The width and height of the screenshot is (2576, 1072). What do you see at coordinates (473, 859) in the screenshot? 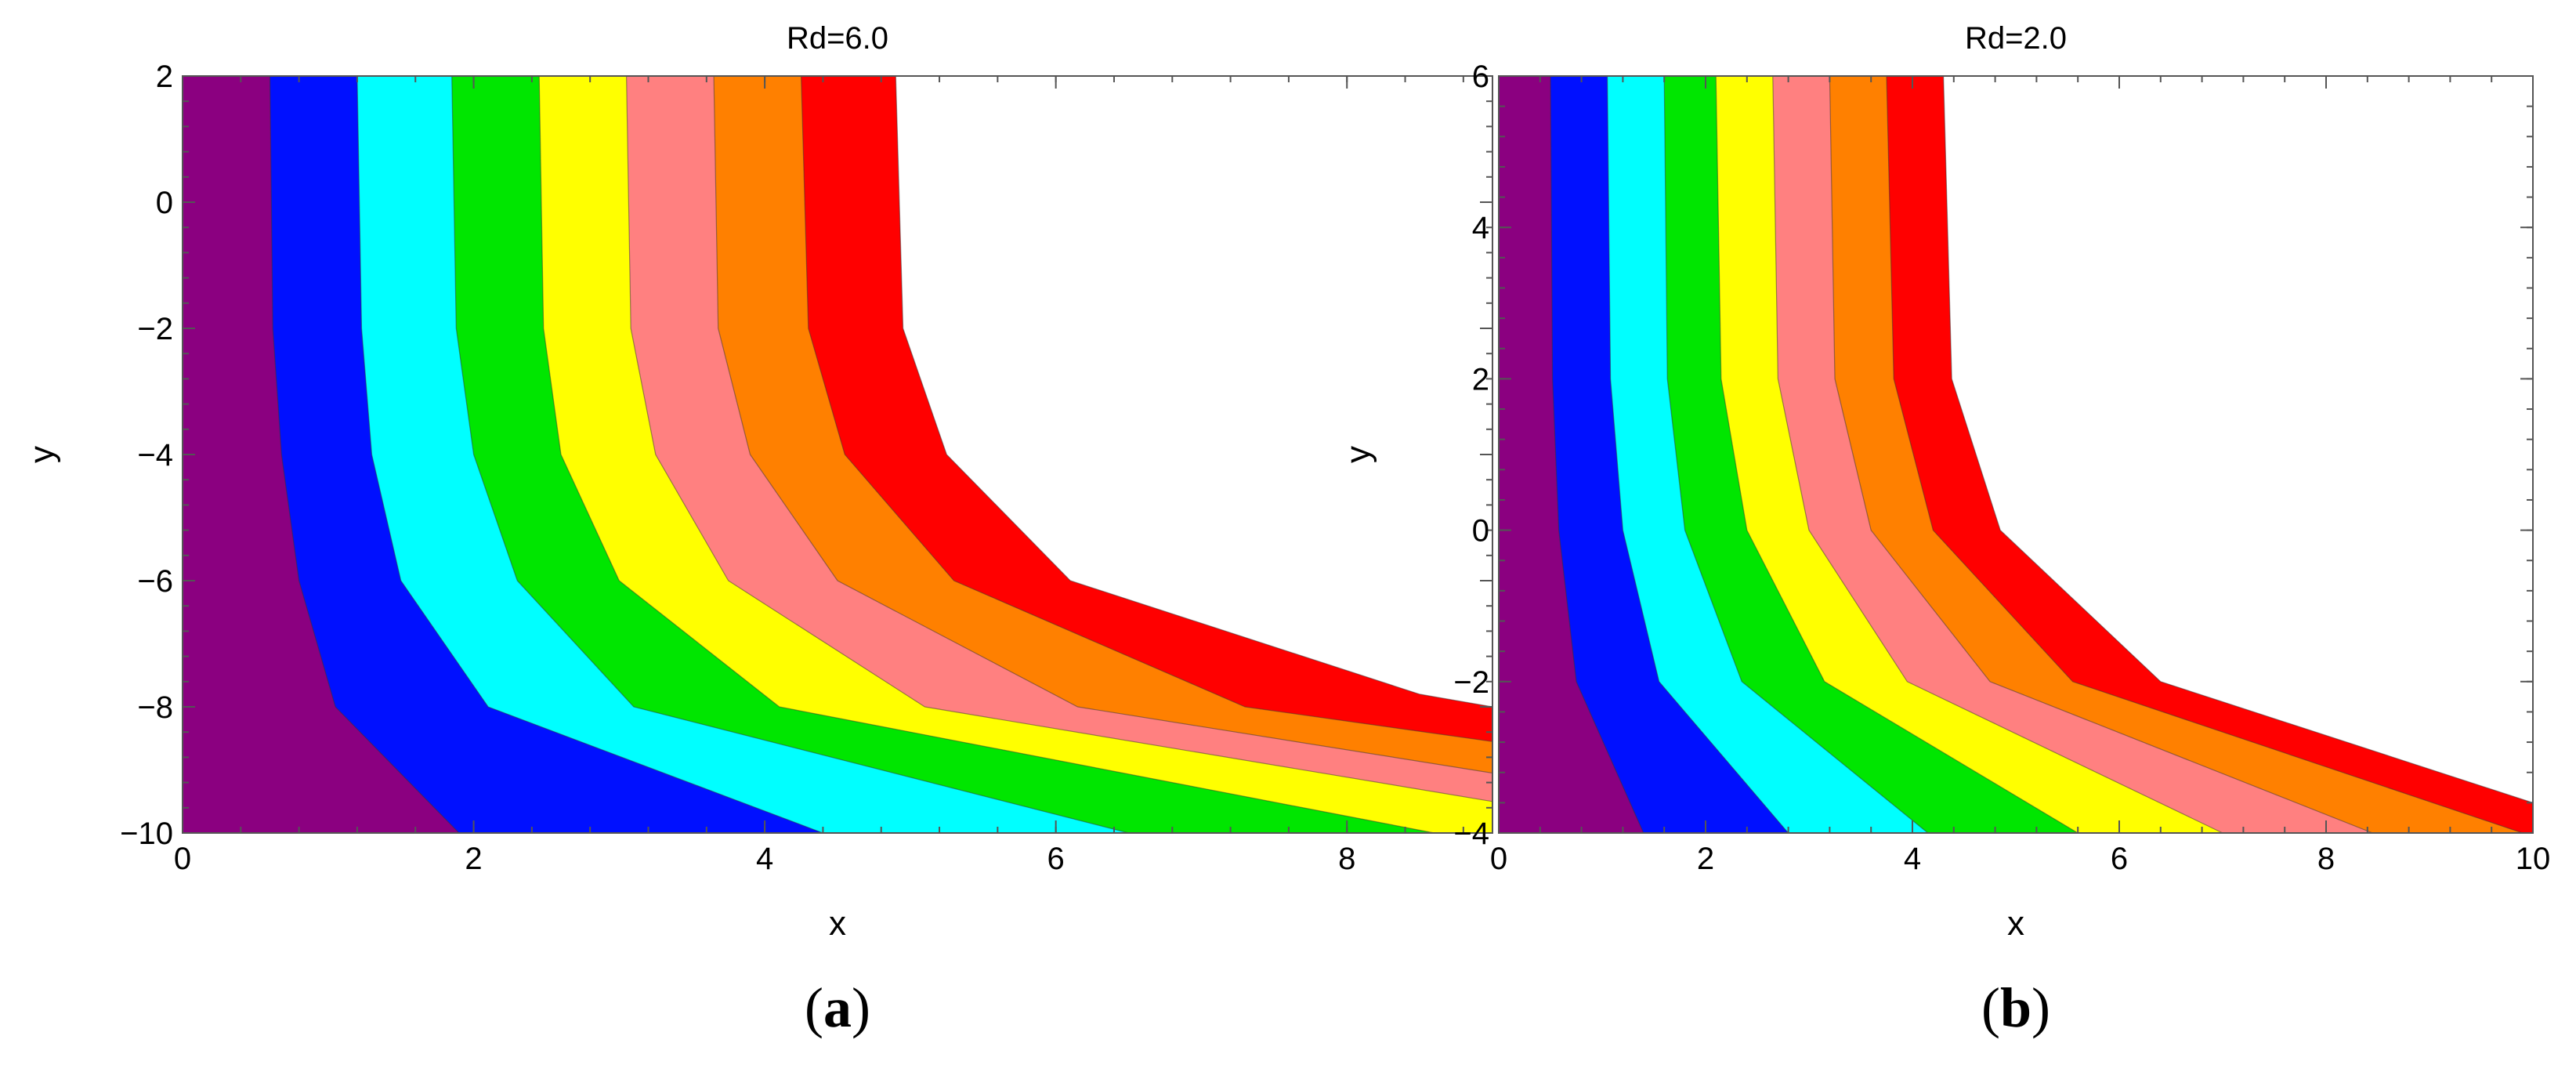
I see `x-tick-label-a: 2` at bounding box center [473, 859].